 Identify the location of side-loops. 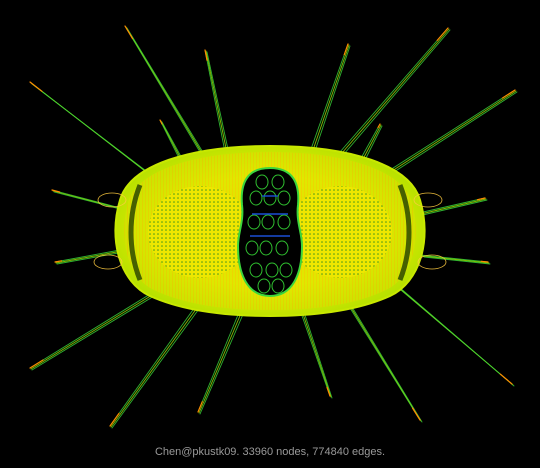
(270, 231).